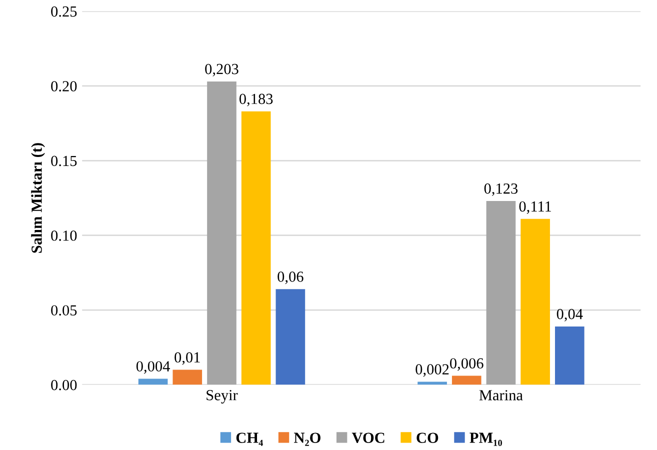 The width and height of the screenshot is (657, 450). I want to click on data-label: 0,01, so click(187, 358).